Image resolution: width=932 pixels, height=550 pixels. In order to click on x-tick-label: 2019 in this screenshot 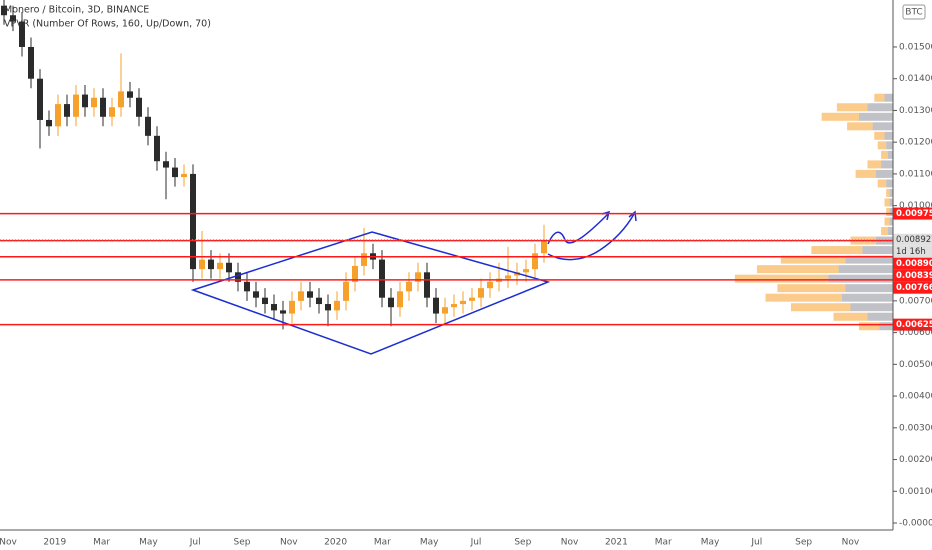, I will do `click(54, 543)`.